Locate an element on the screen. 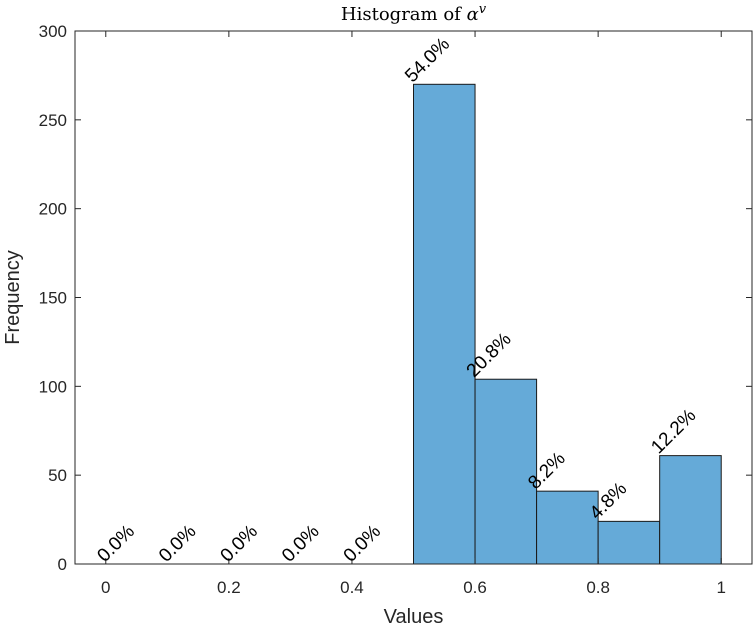  y-tick-label-4: 200 is located at coordinates (53, 209).